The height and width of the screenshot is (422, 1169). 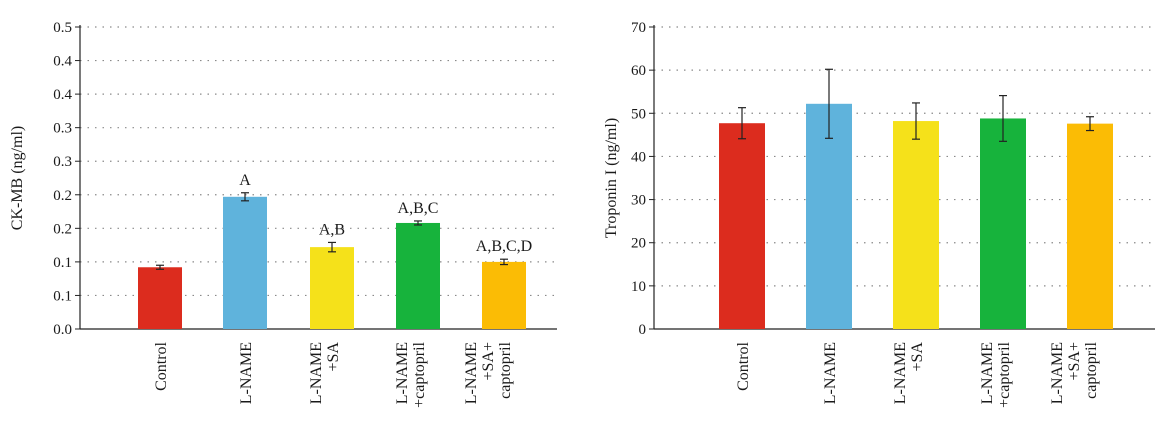 I want to click on y-tick-label: 0.0, so click(x=62, y=330).